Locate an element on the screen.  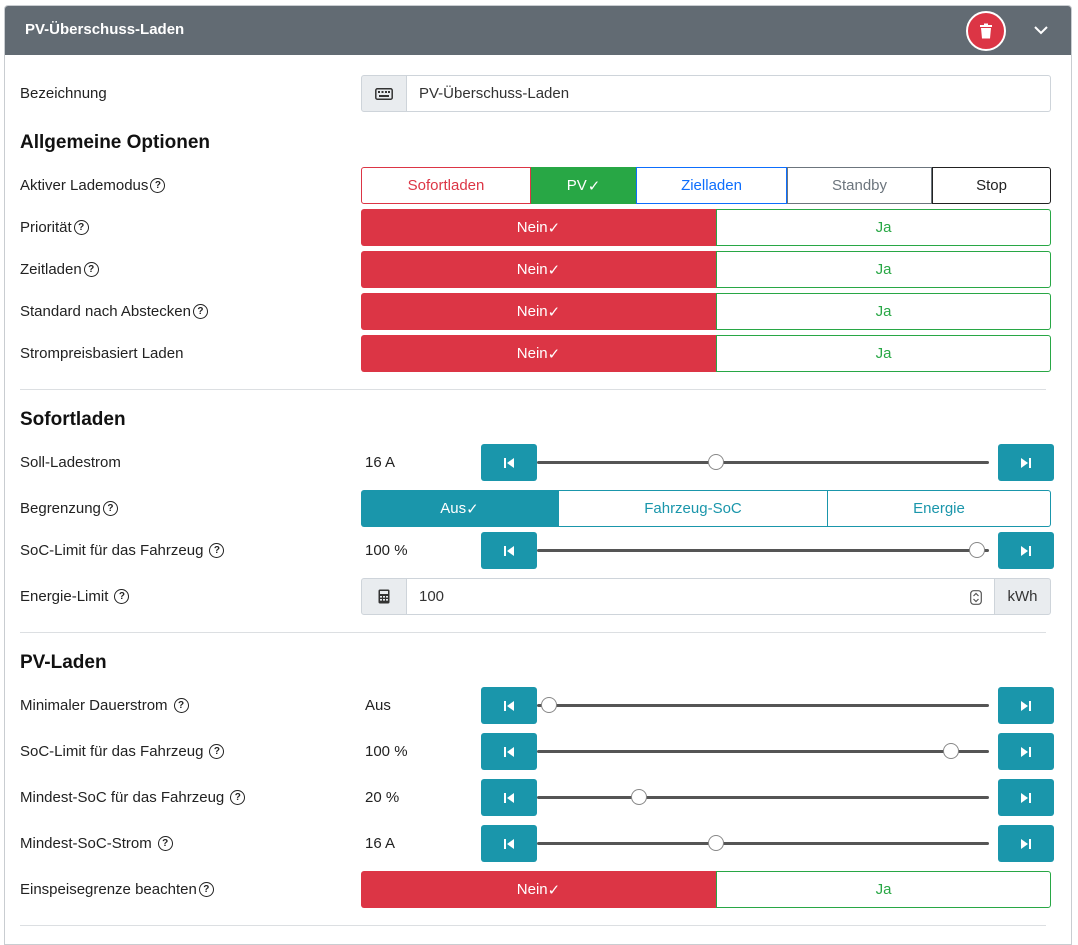
soll-decrease-button is located at coordinates (509, 462).